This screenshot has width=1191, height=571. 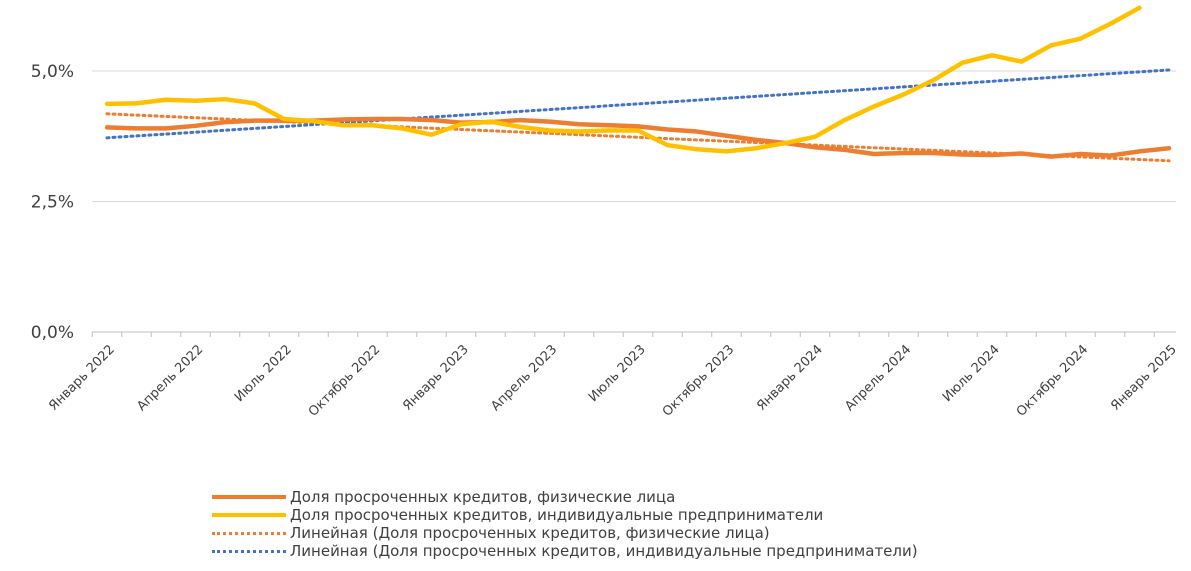 I want to click on x-tick-label: Январь 2022, so click(x=82, y=378).